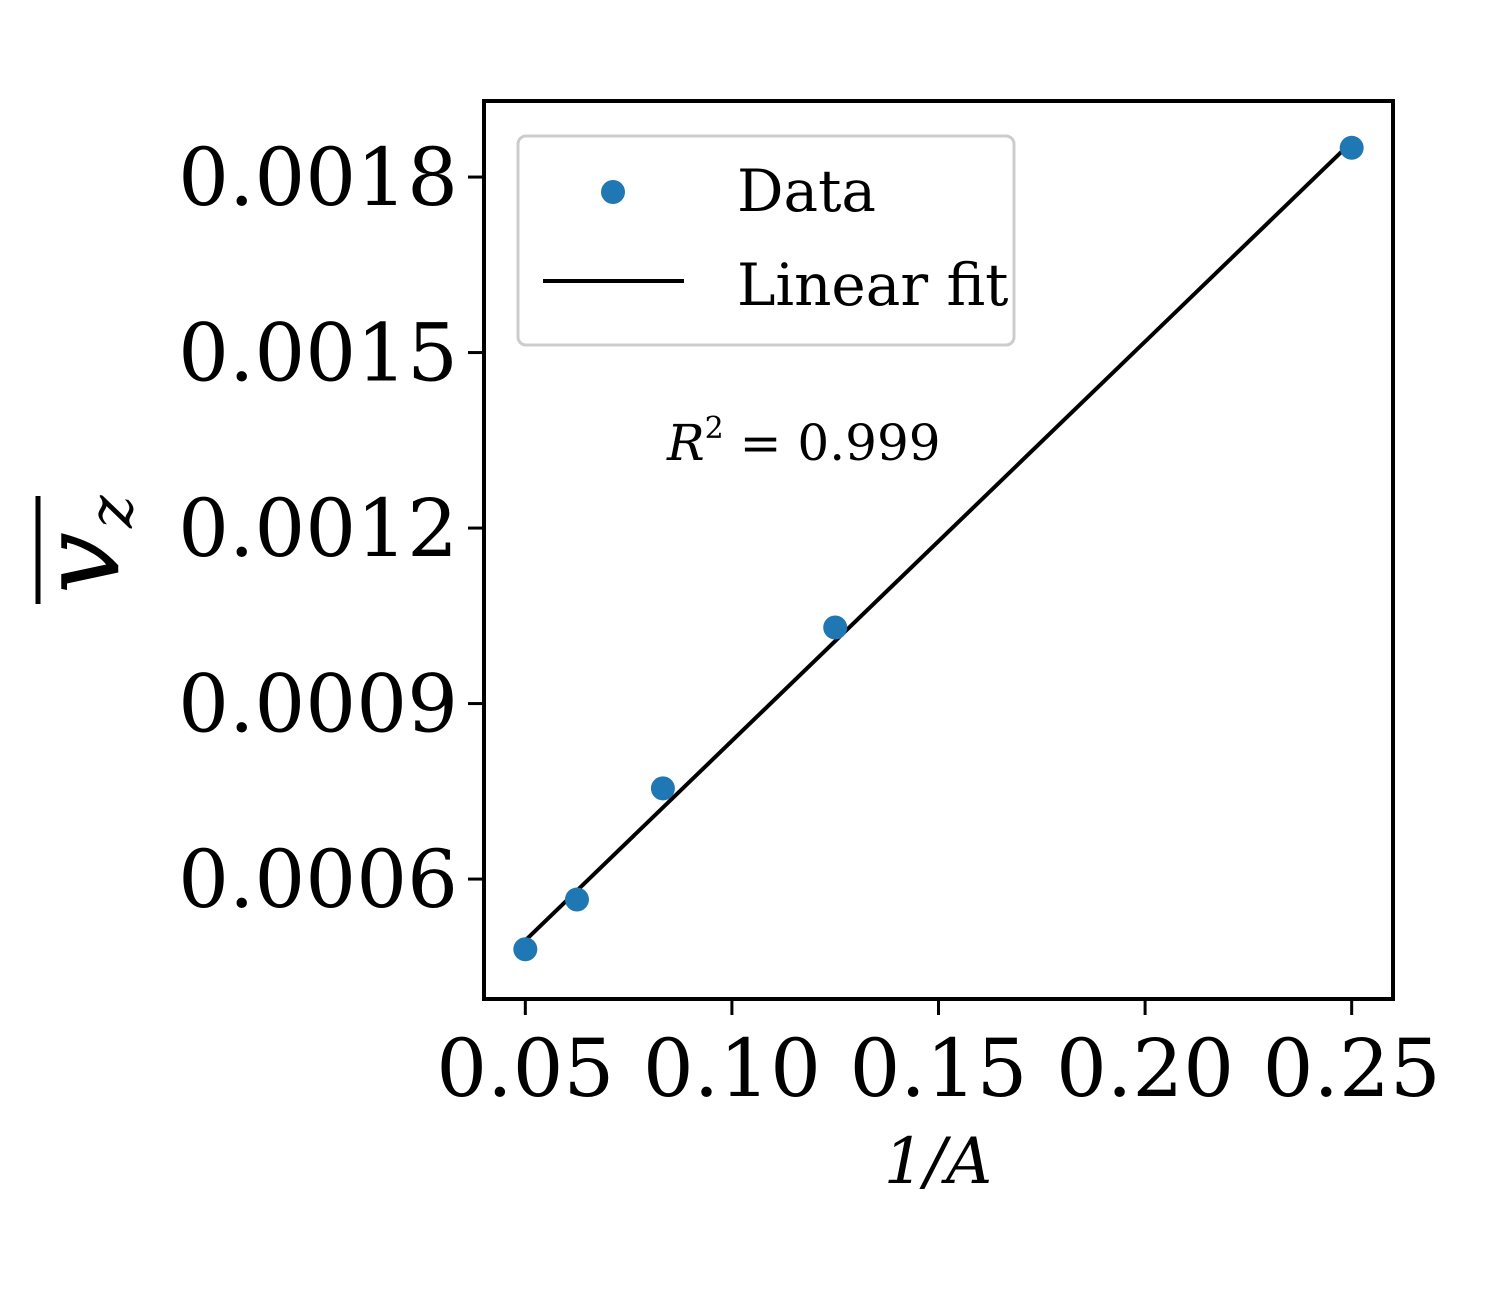  What do you see at coordinates (872, 285) in the screenshot?
I see `legend-fit-label: Linear fit` at bounding box center [872, 285].